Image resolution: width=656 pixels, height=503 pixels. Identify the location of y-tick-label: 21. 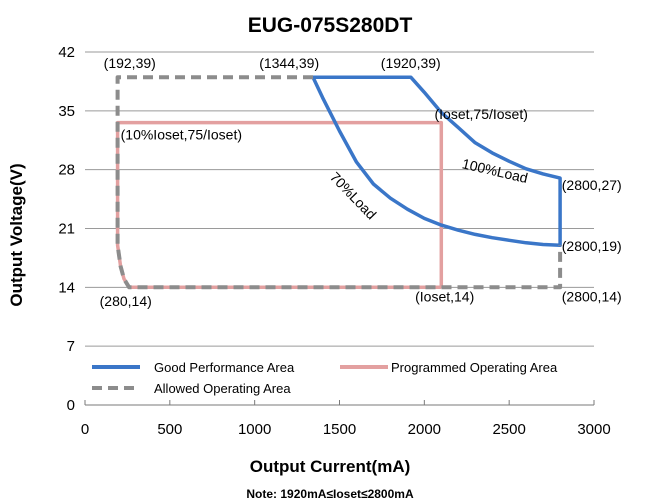
(66, 229).